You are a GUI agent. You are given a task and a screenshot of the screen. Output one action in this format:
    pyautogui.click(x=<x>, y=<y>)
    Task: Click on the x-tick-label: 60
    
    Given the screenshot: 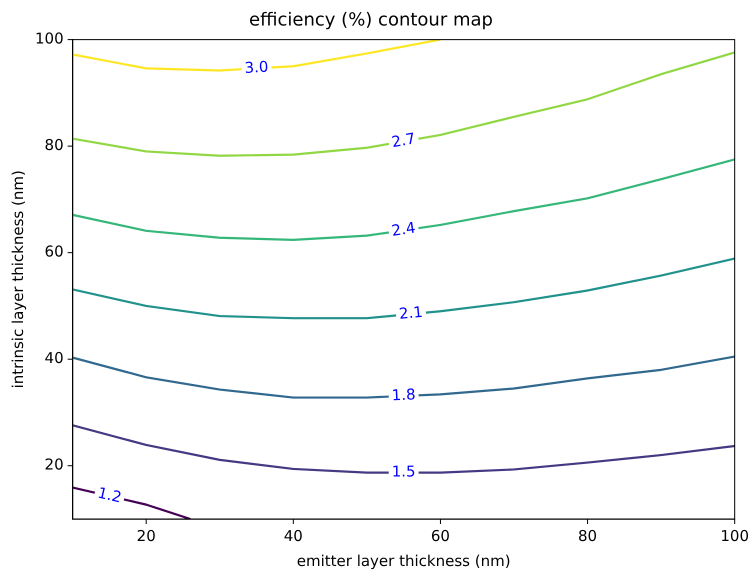 What is the action you would take?
    pyautogui.click(x=440, y=535)
    